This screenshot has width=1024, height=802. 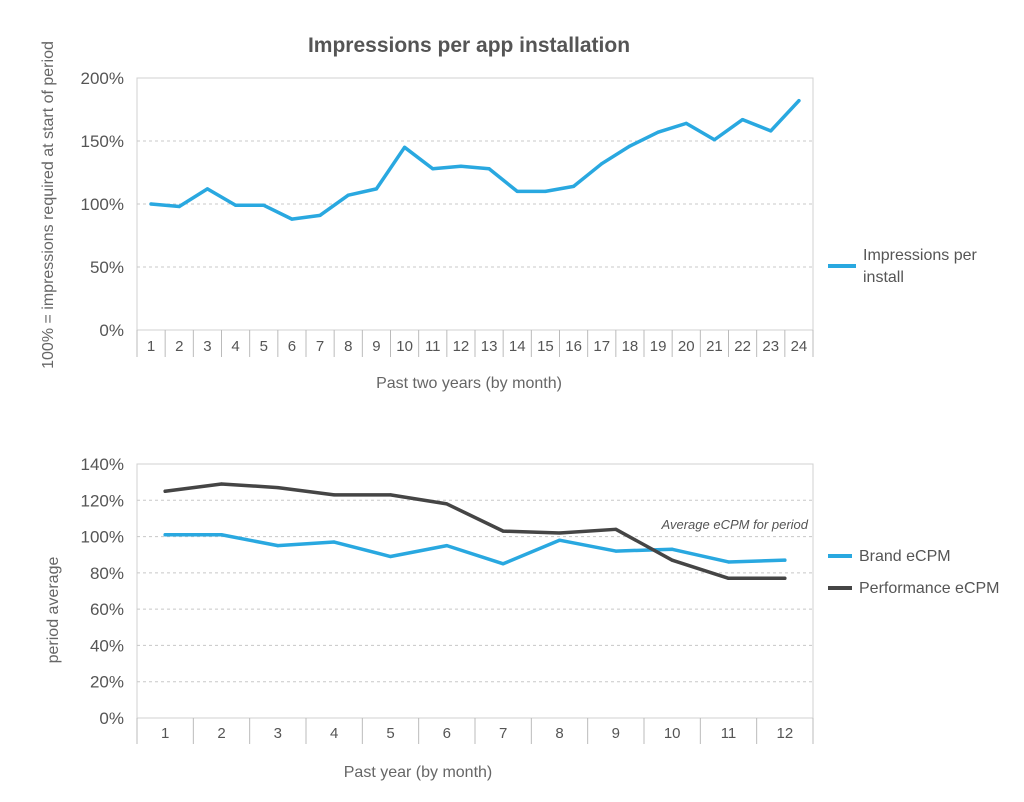 What do you see at coordinates (573, 346) in the screenshot?
I see `top-x-tick-label: 16` at bounding box center [573, 346].